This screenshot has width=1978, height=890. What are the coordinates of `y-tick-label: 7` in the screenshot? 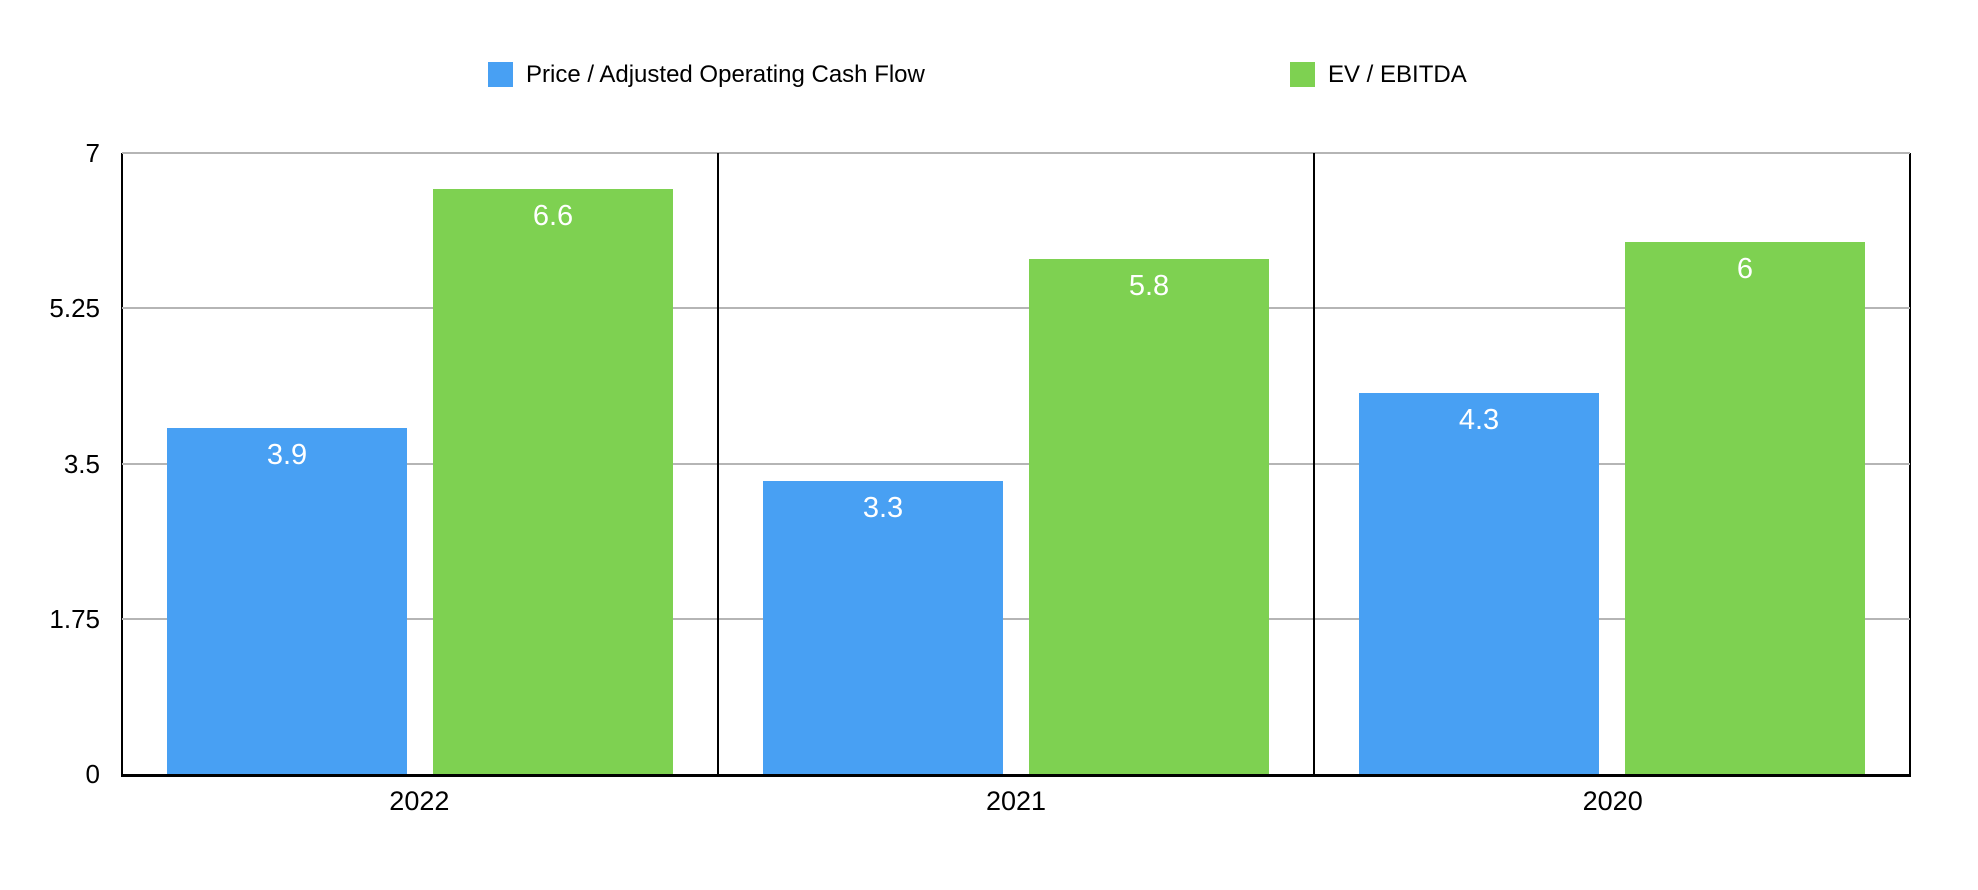 It's located at (92, 153).